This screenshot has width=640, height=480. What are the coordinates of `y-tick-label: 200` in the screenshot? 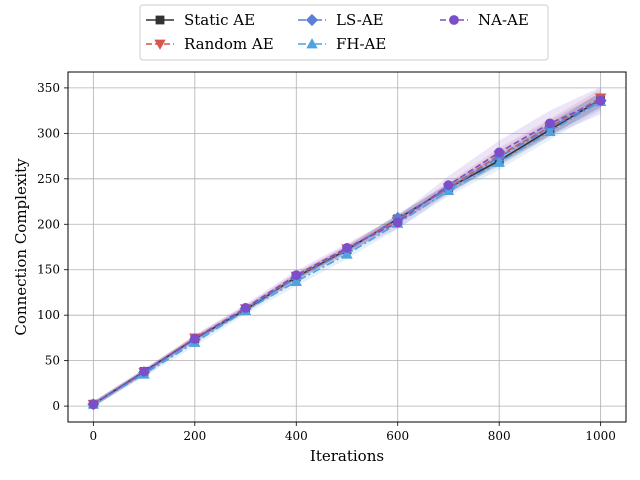 It's located at (48, 224).